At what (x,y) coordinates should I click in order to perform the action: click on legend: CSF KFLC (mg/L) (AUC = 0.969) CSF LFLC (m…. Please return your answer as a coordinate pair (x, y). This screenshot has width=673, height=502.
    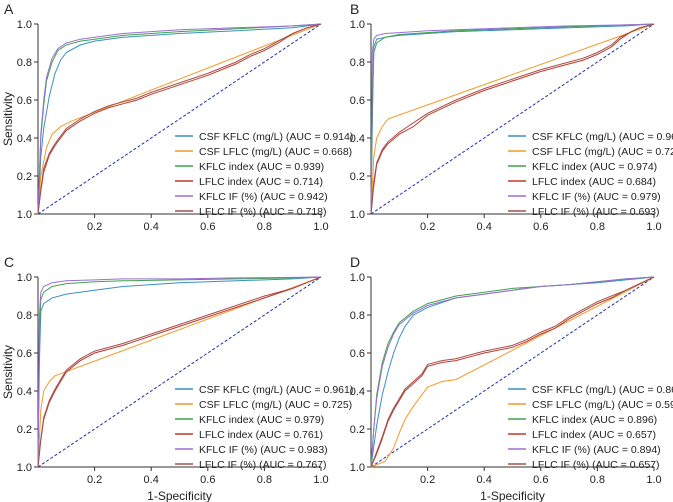
    Looking at the image, I should click on (590, 174).